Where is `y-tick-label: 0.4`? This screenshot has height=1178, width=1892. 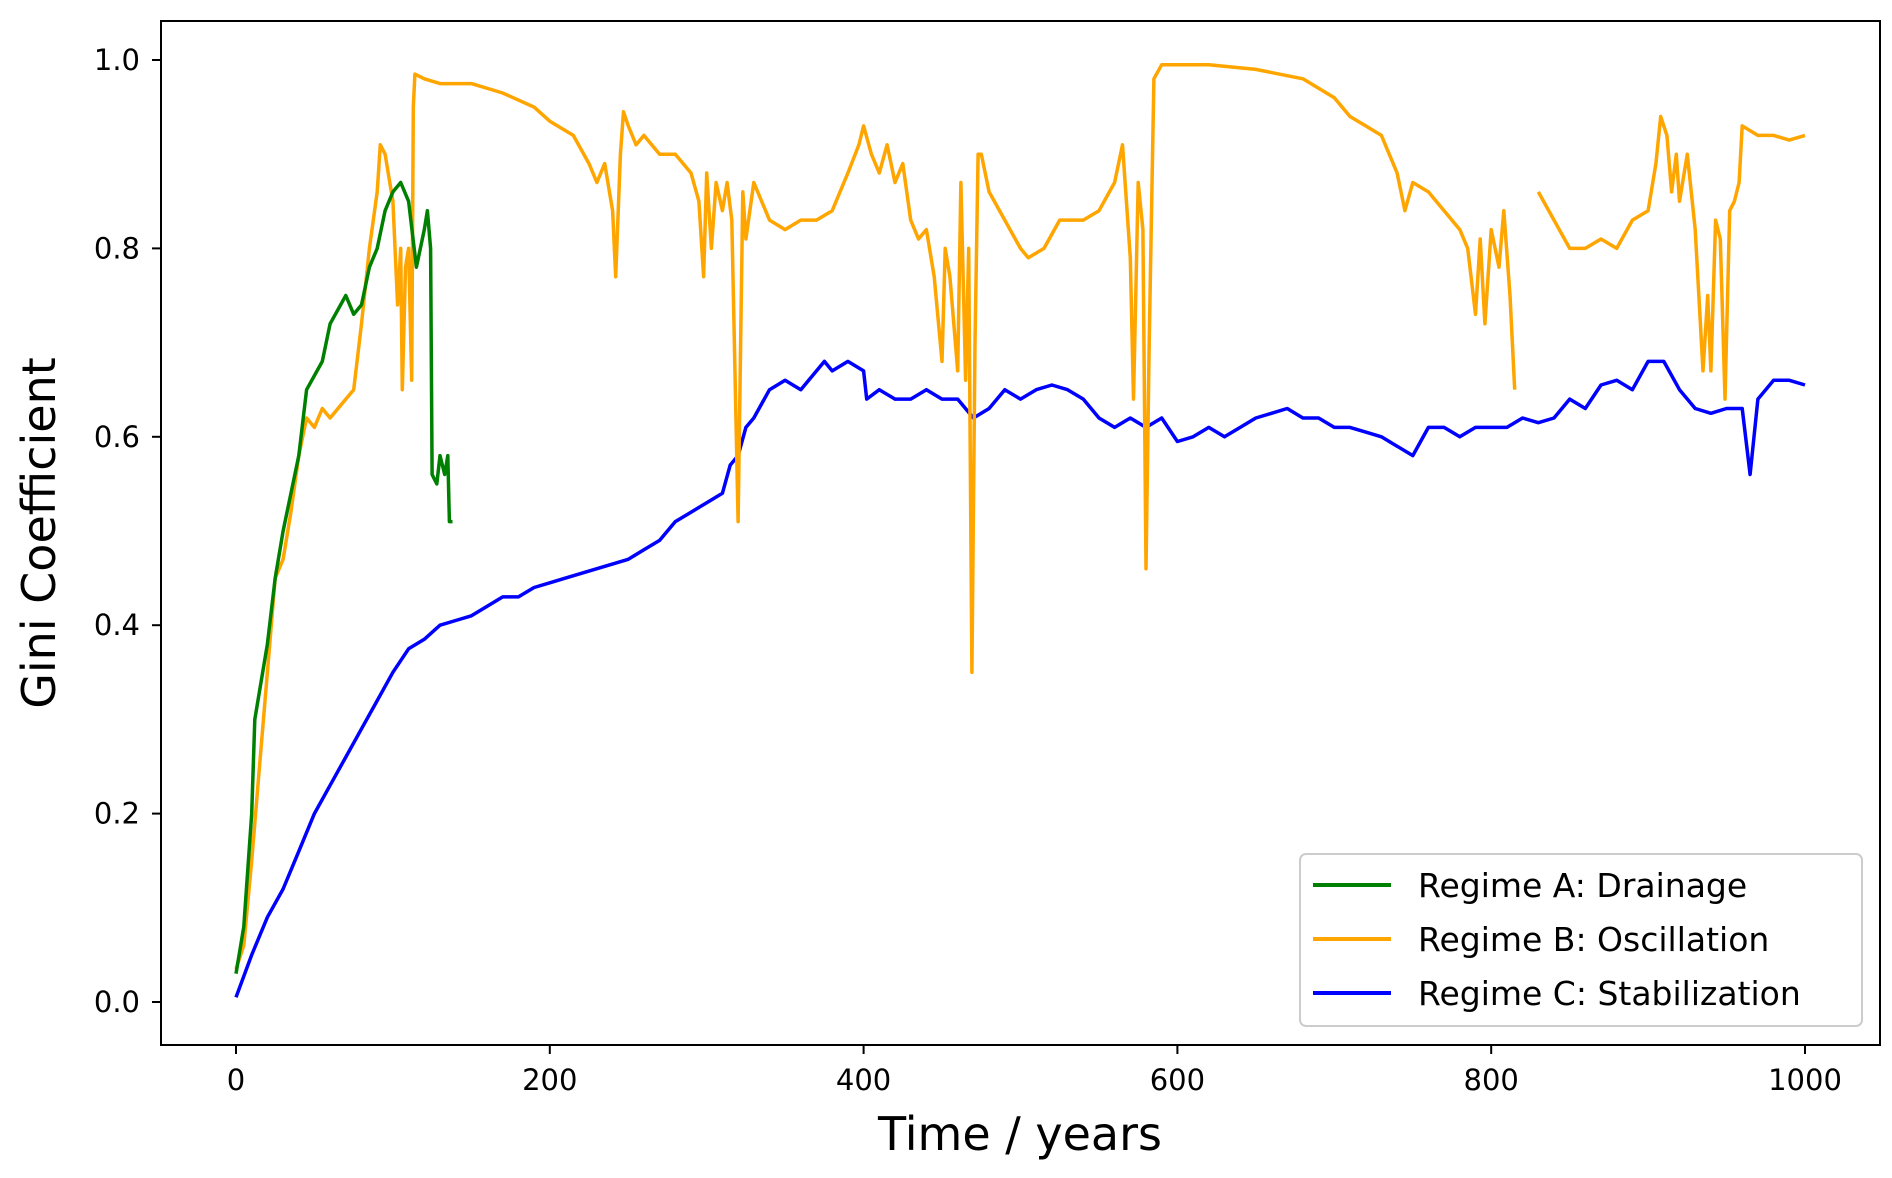
y-tick-label: 0.4 is located at coordinates (117, 625).